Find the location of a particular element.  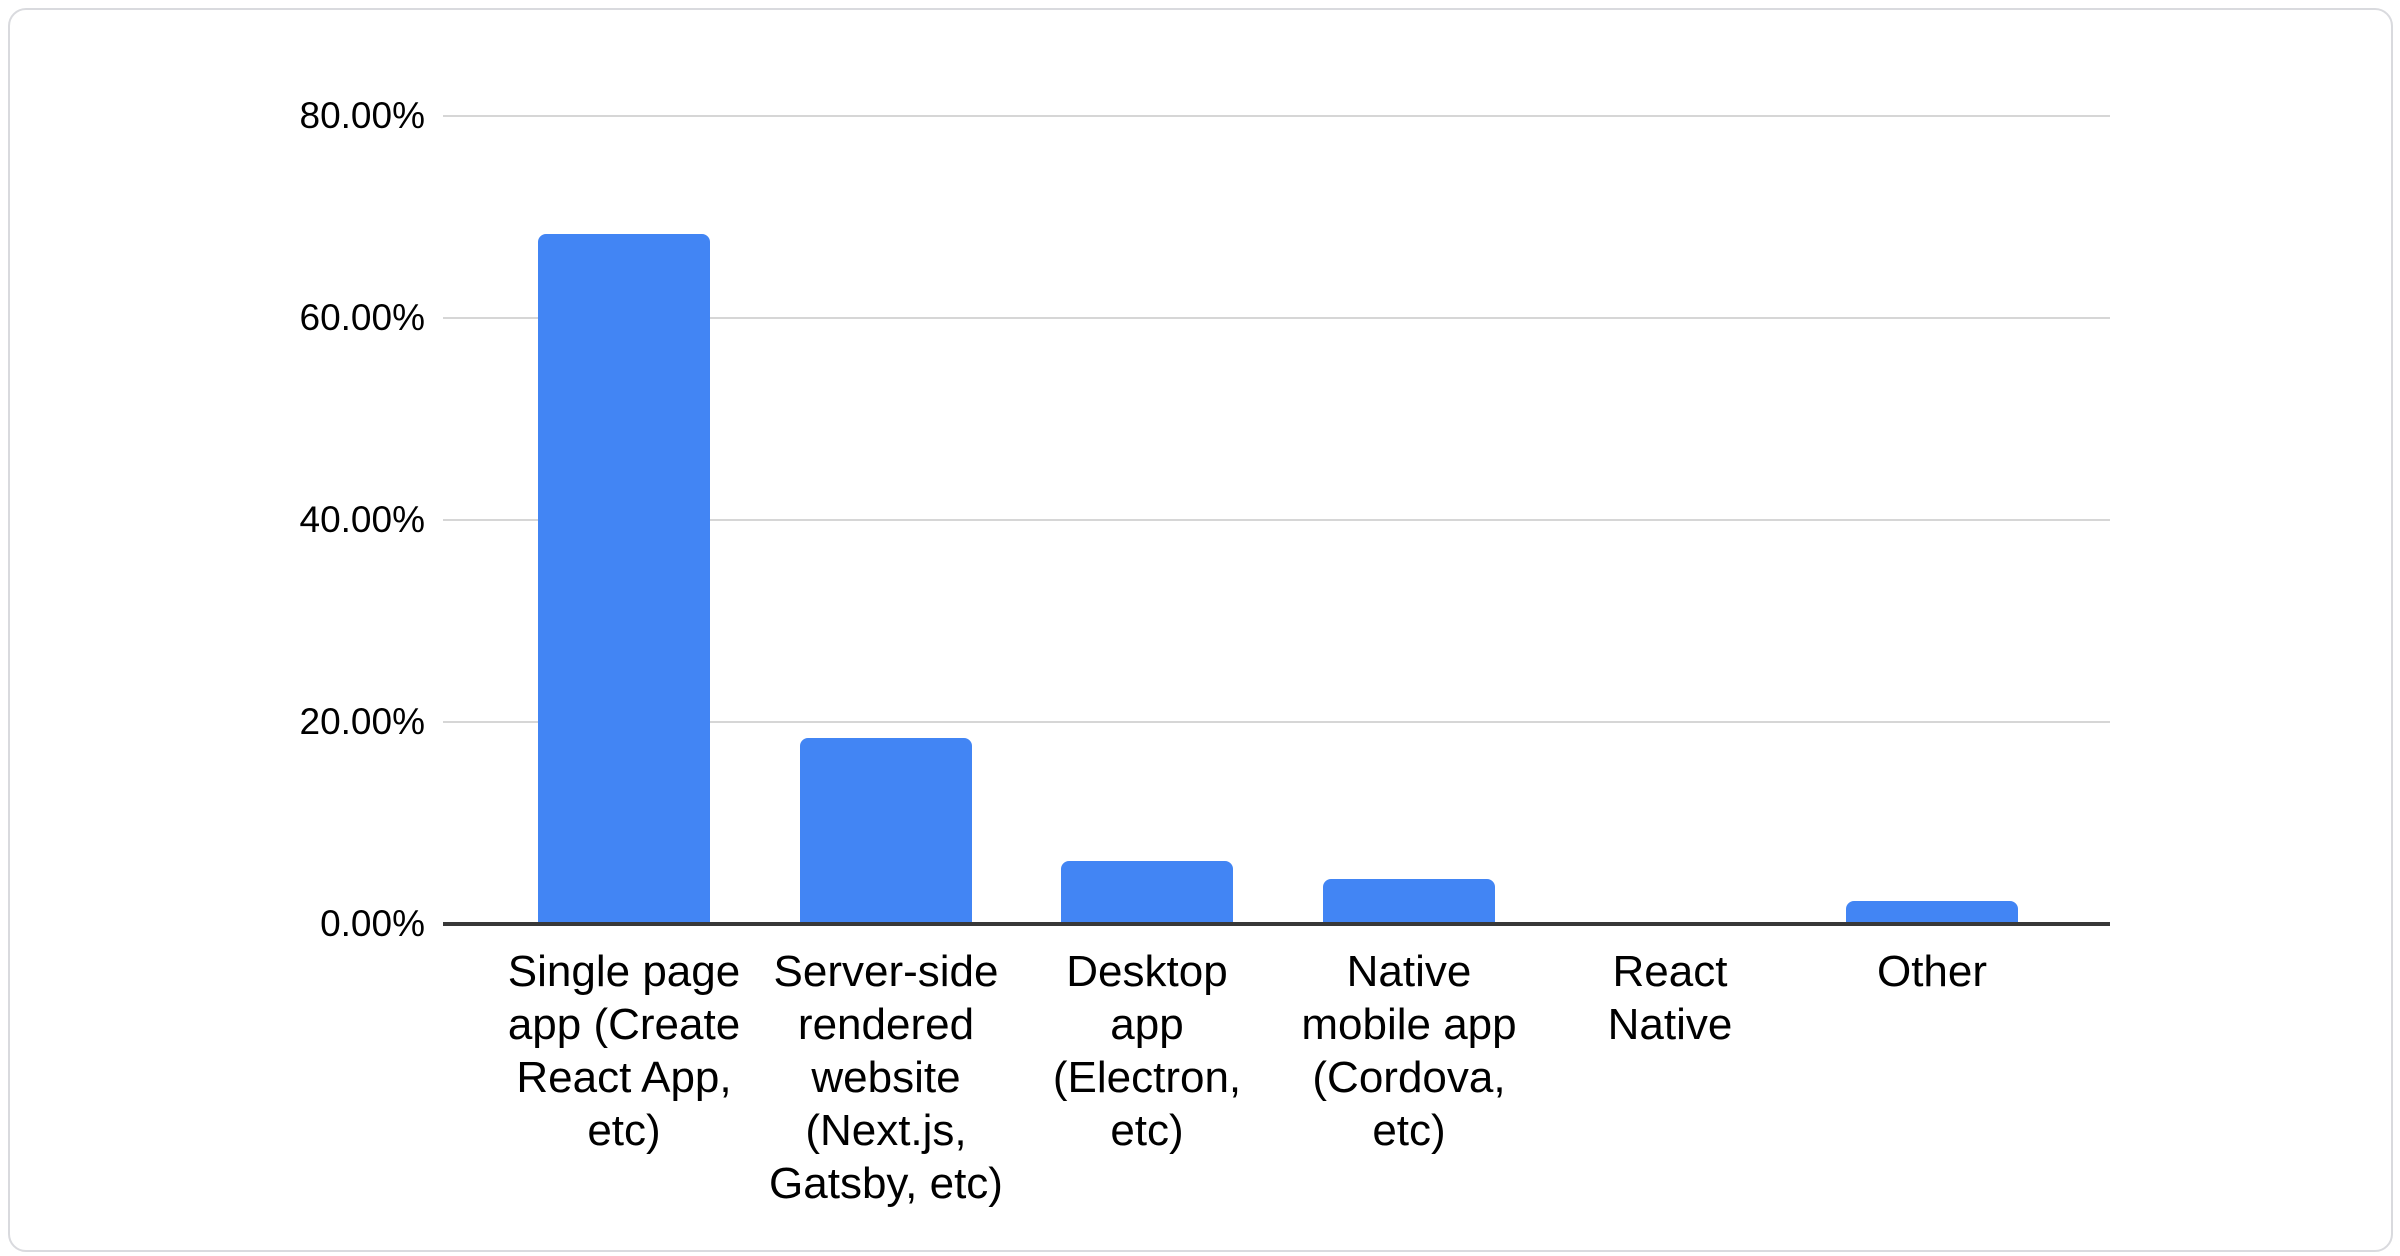

x-axis-line is located at coordinates (1276, 924).